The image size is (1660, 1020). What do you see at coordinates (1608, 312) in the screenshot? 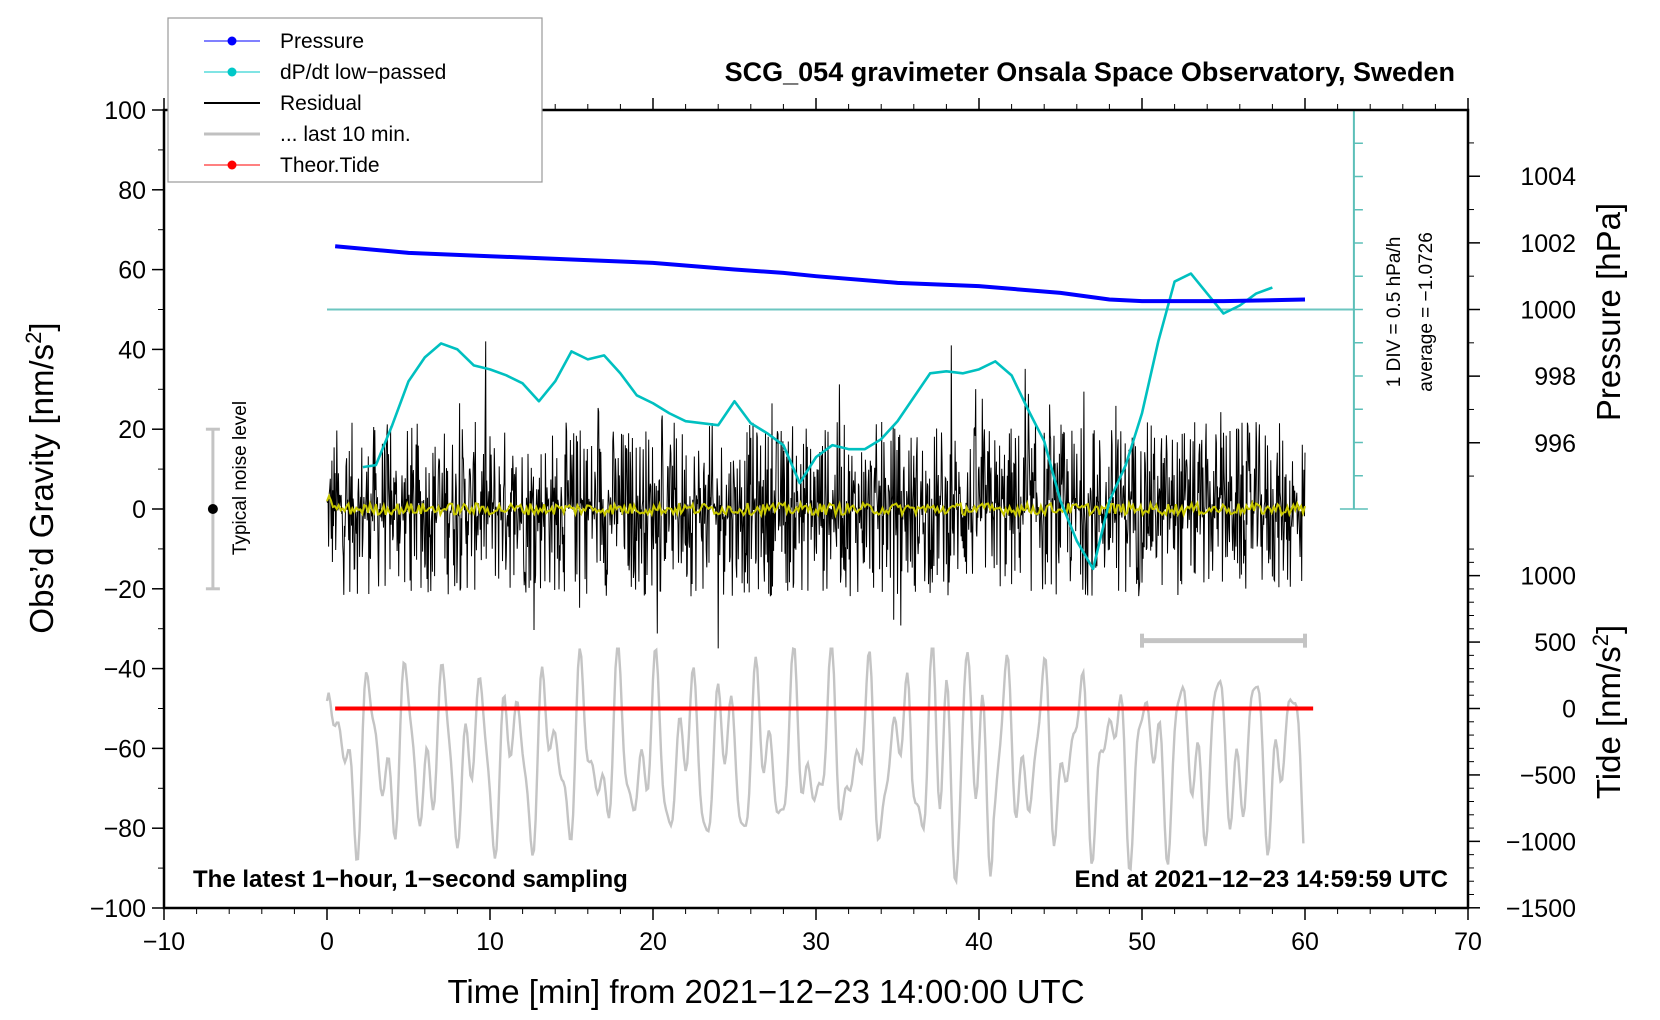
I see `y-axis-pressure-title: Pressure [hPa]` at bounding box center [1608, 312].